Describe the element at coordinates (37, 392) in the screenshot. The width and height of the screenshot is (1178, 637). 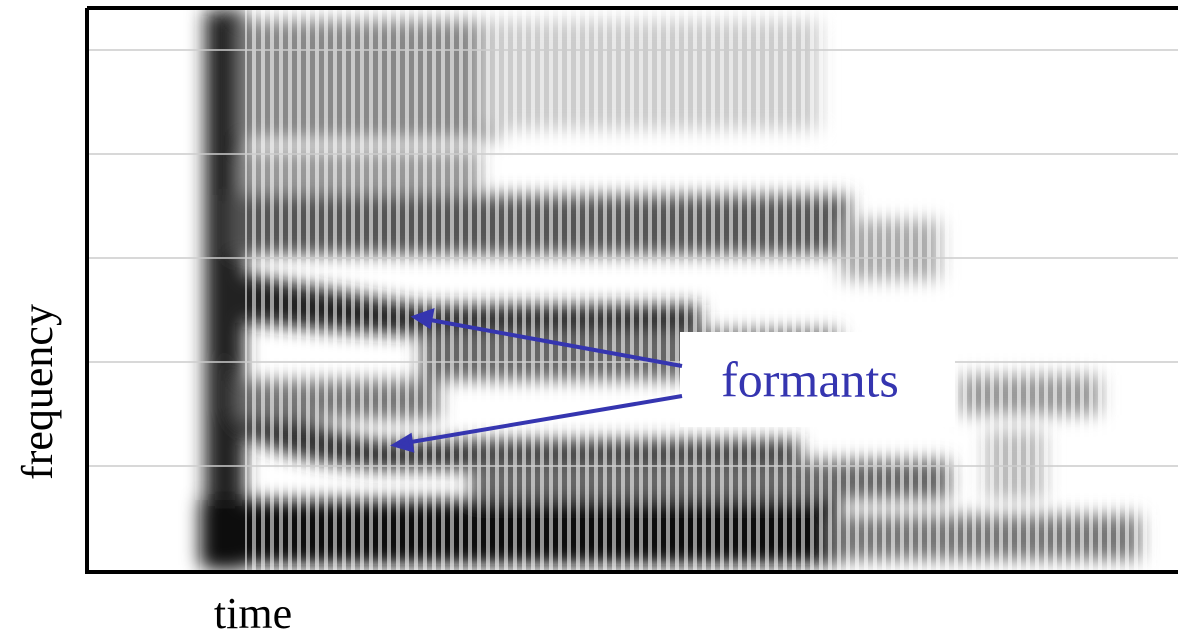
I see `y-axis-label: frequency` at that location.